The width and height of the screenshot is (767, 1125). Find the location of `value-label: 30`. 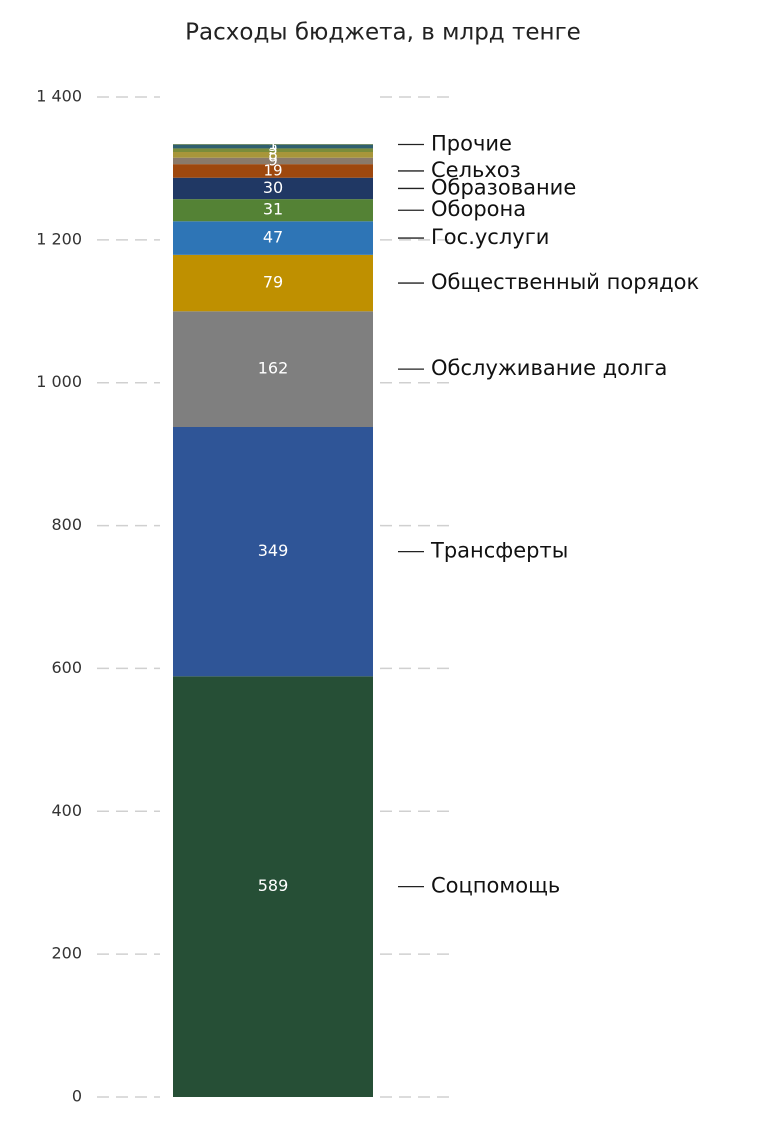

value-label: 30 is located at coordinates (273, 187).